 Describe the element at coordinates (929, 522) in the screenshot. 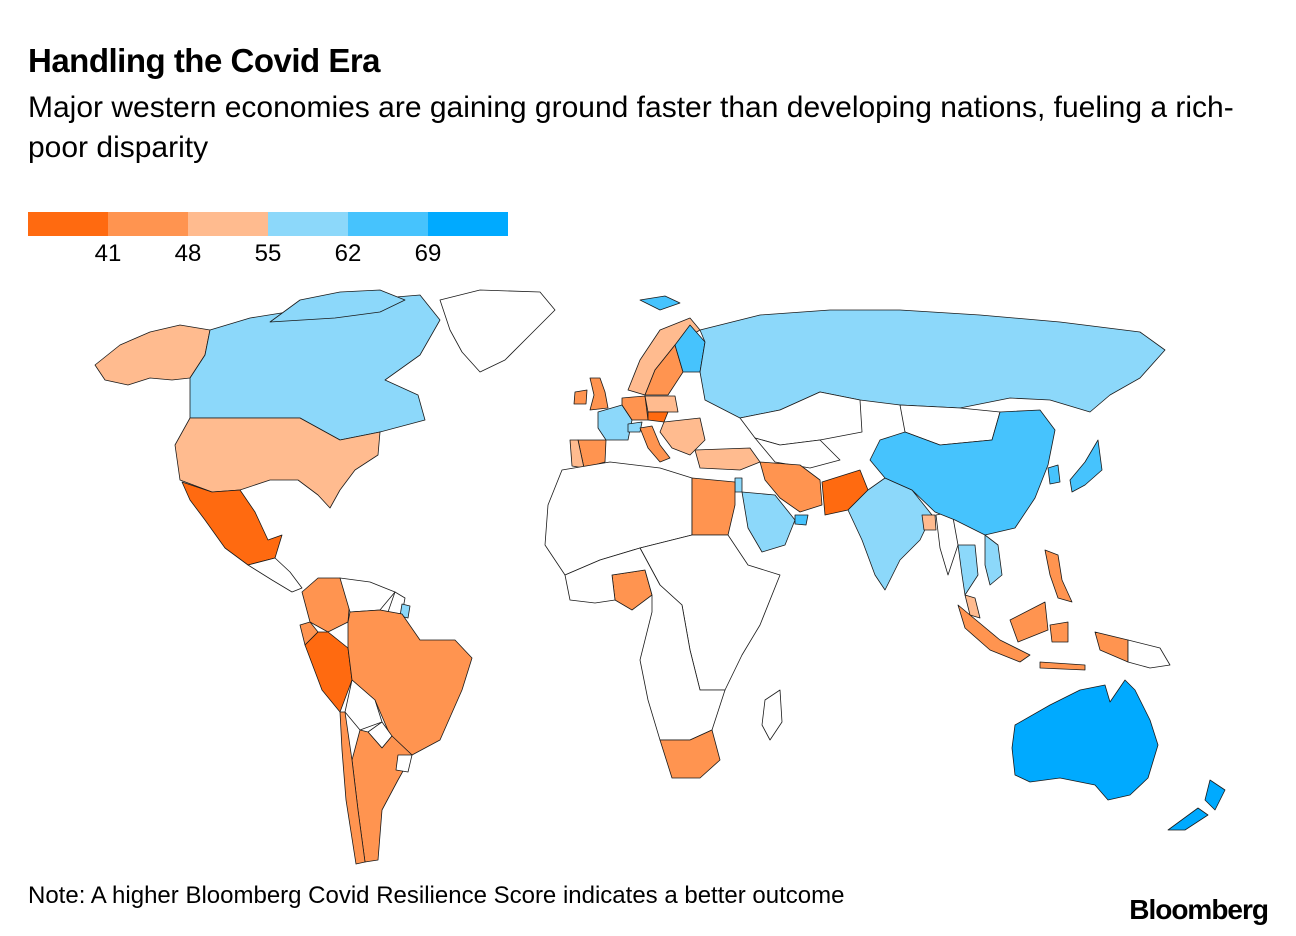

I see `region-bangladesh` at that location.